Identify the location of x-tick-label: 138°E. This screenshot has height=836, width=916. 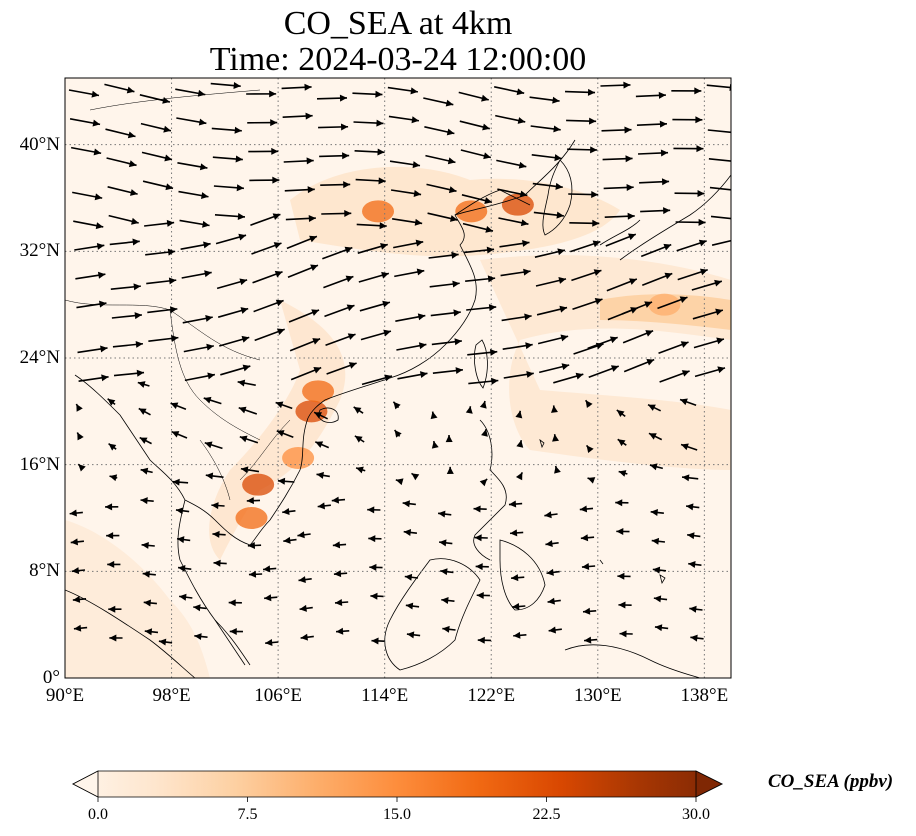
(704, 695).